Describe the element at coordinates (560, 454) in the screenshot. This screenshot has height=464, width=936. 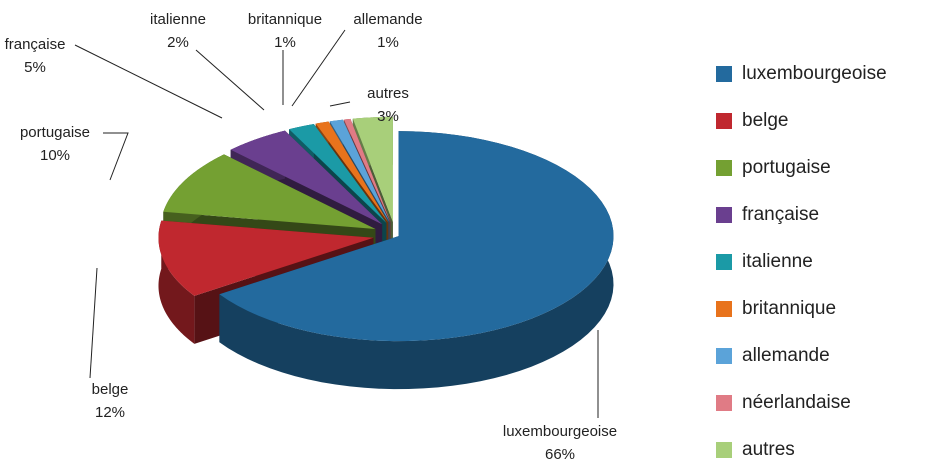
I see `data-label: 66%` at that location.